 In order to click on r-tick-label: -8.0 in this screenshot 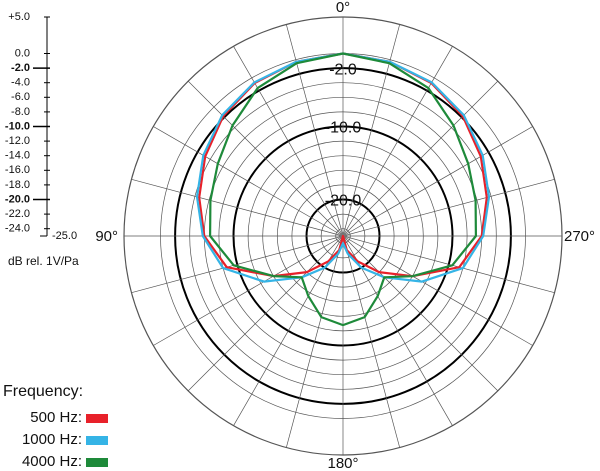, I will do `click(20, 112)`.